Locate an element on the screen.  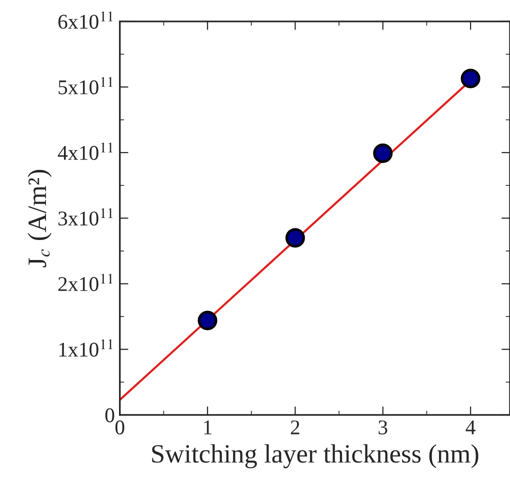
x-tick-label: 3 is located at coordinates (383, 427).